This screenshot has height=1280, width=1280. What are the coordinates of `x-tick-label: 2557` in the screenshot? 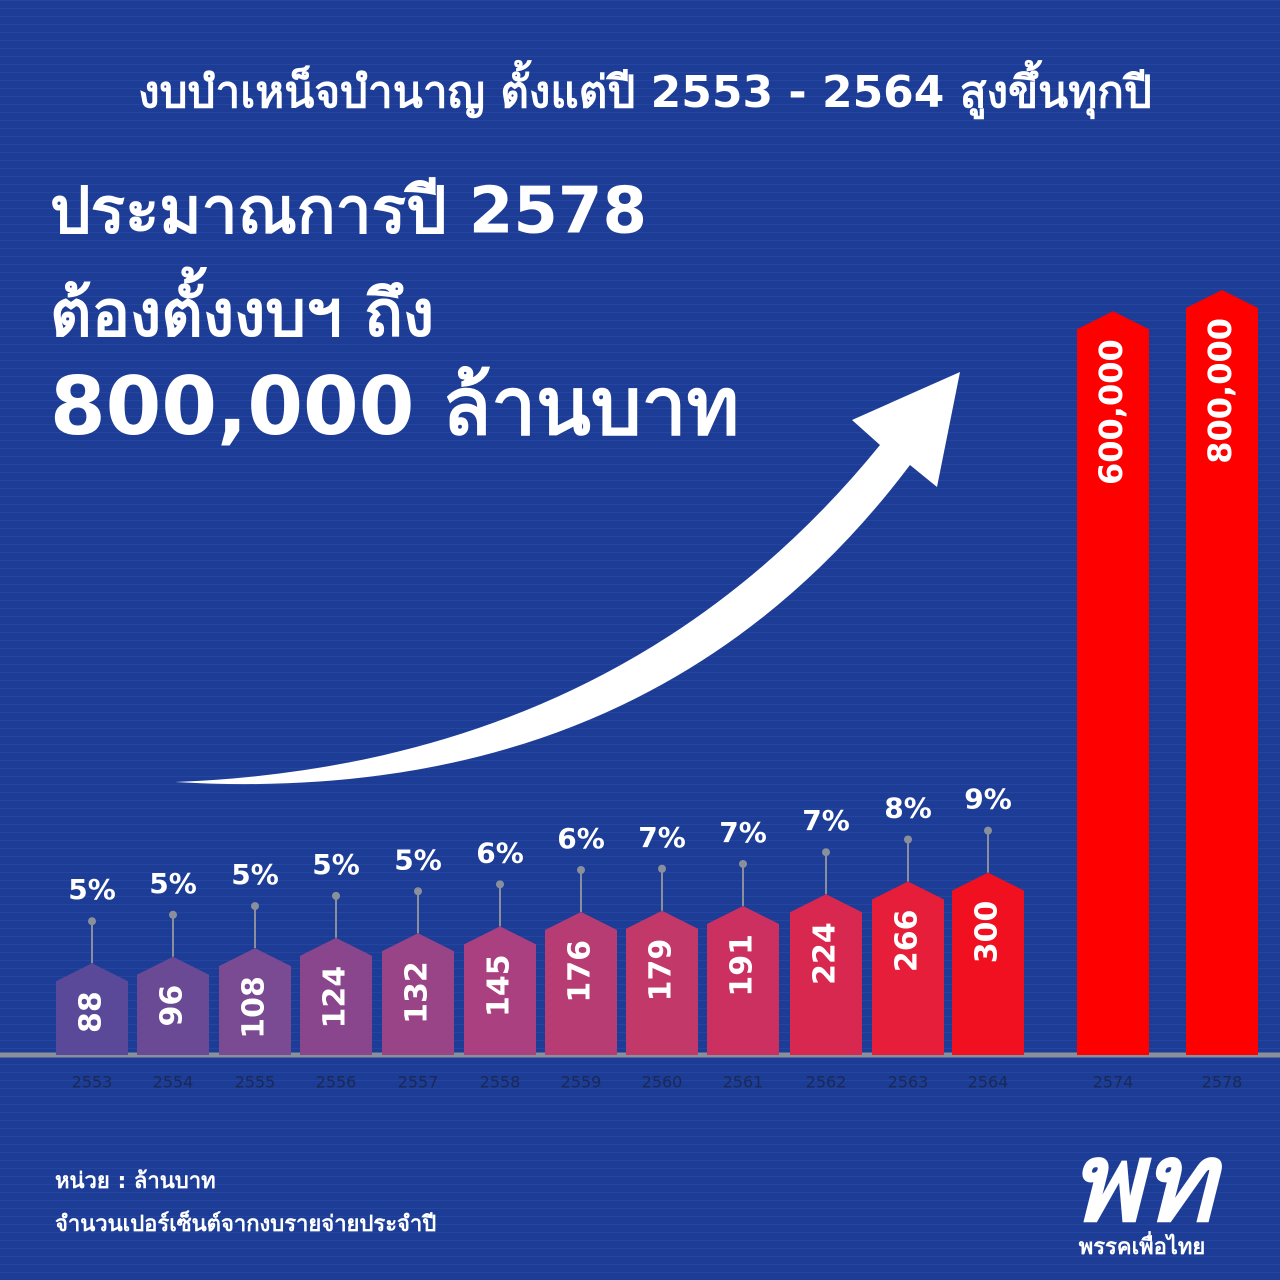 It's located at (418, 1082).